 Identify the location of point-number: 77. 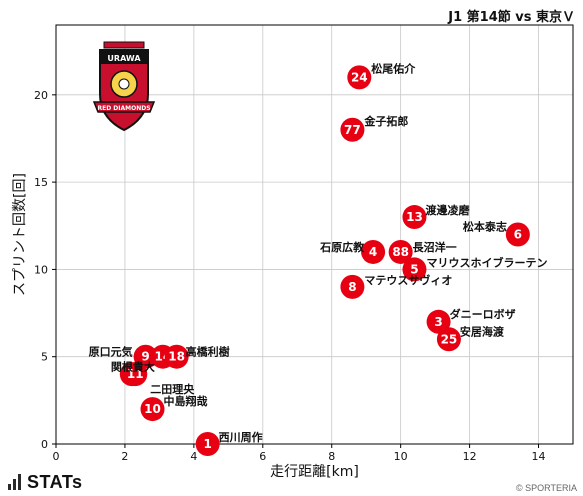
(352, 130).